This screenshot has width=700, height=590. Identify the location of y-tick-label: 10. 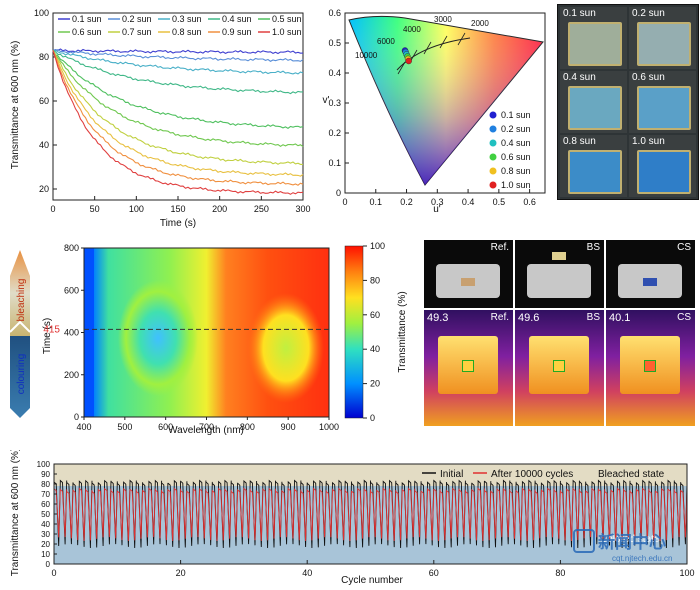
(45, 554).